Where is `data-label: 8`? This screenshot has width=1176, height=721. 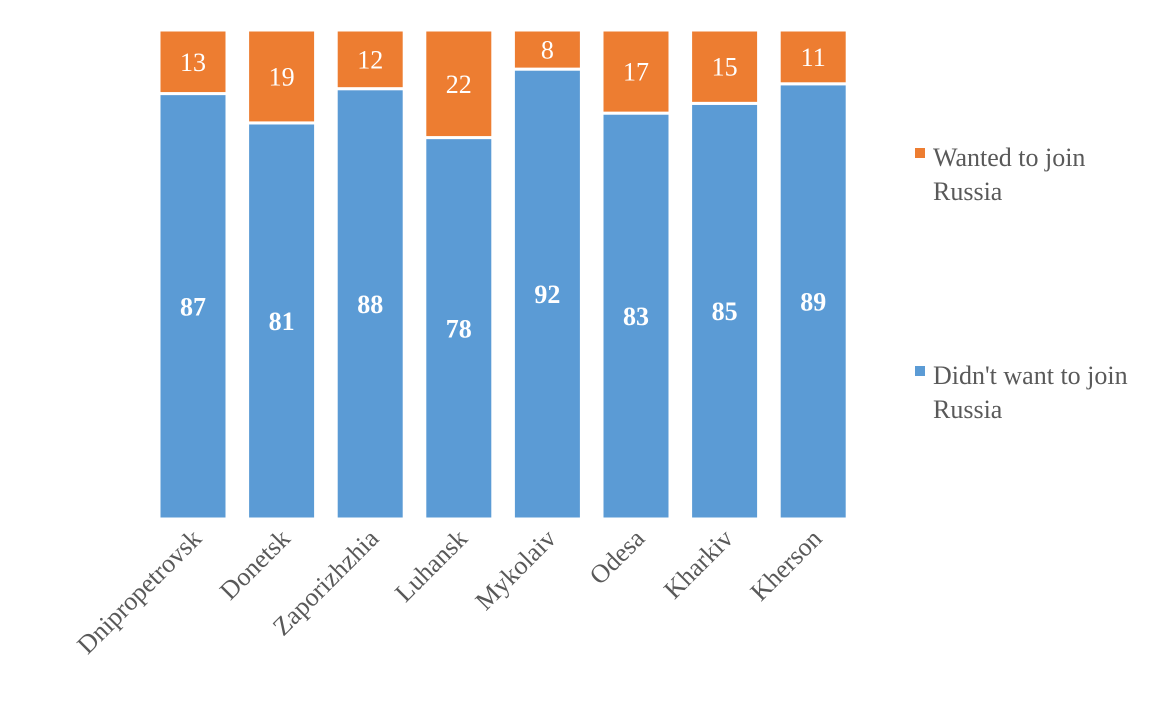
data-label: 8 is located at coordinates (547, 50).